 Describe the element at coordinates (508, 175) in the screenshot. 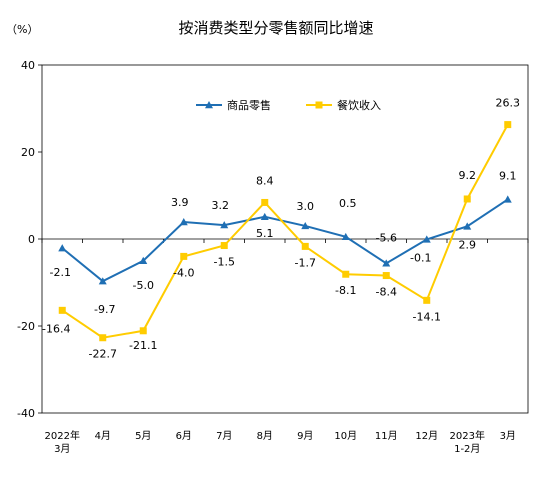

I see `data-label: 9.1` at that location.